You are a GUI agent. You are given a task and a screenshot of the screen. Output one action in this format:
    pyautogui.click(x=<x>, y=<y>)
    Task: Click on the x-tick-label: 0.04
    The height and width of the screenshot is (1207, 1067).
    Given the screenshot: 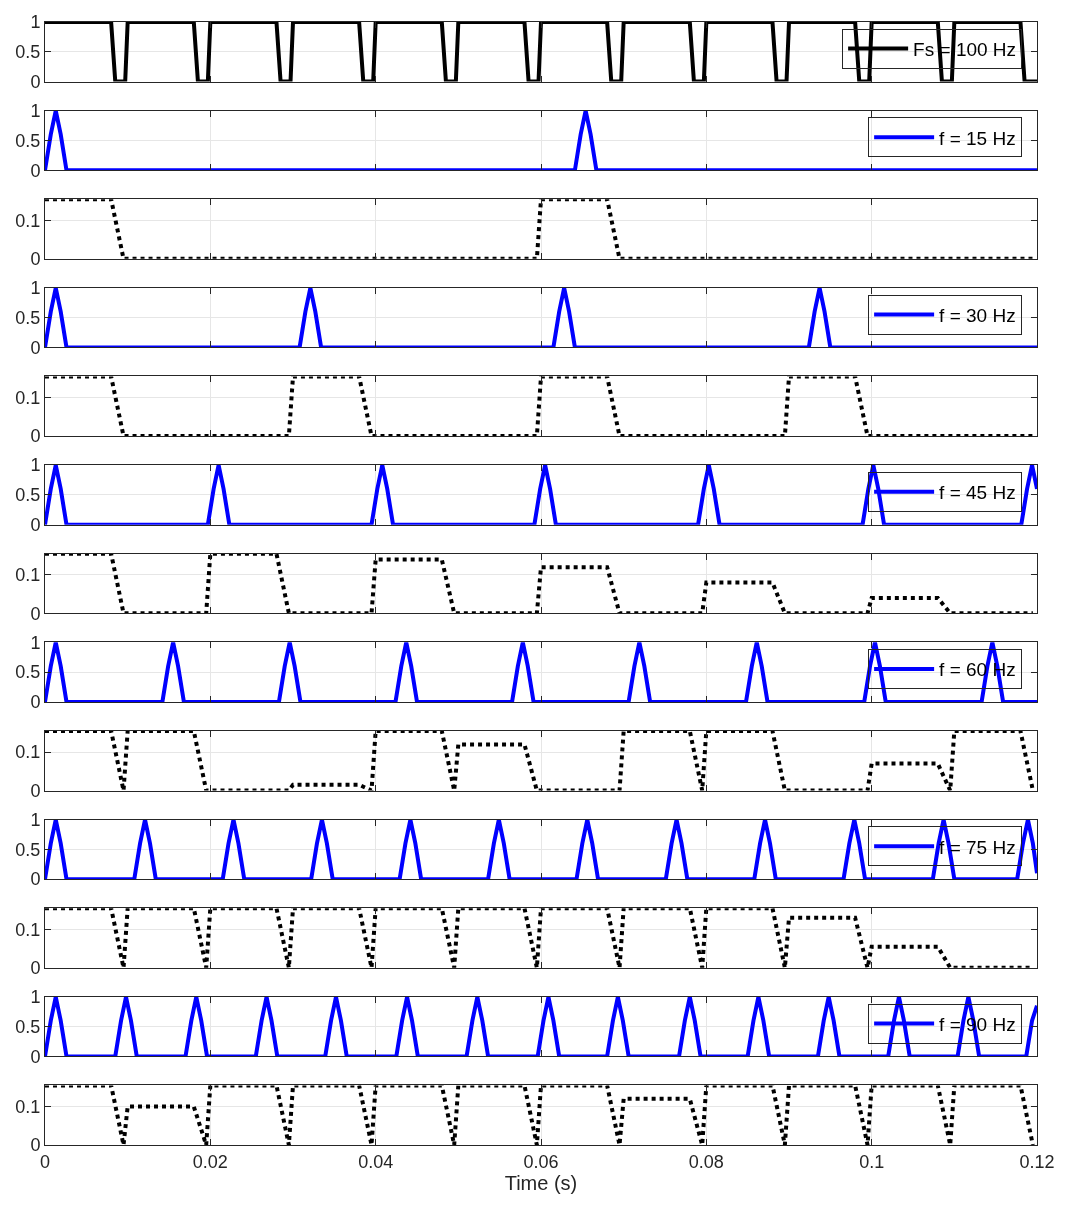 What is the action you would take?
    pyautogui.click(x=376, y=1161)
    